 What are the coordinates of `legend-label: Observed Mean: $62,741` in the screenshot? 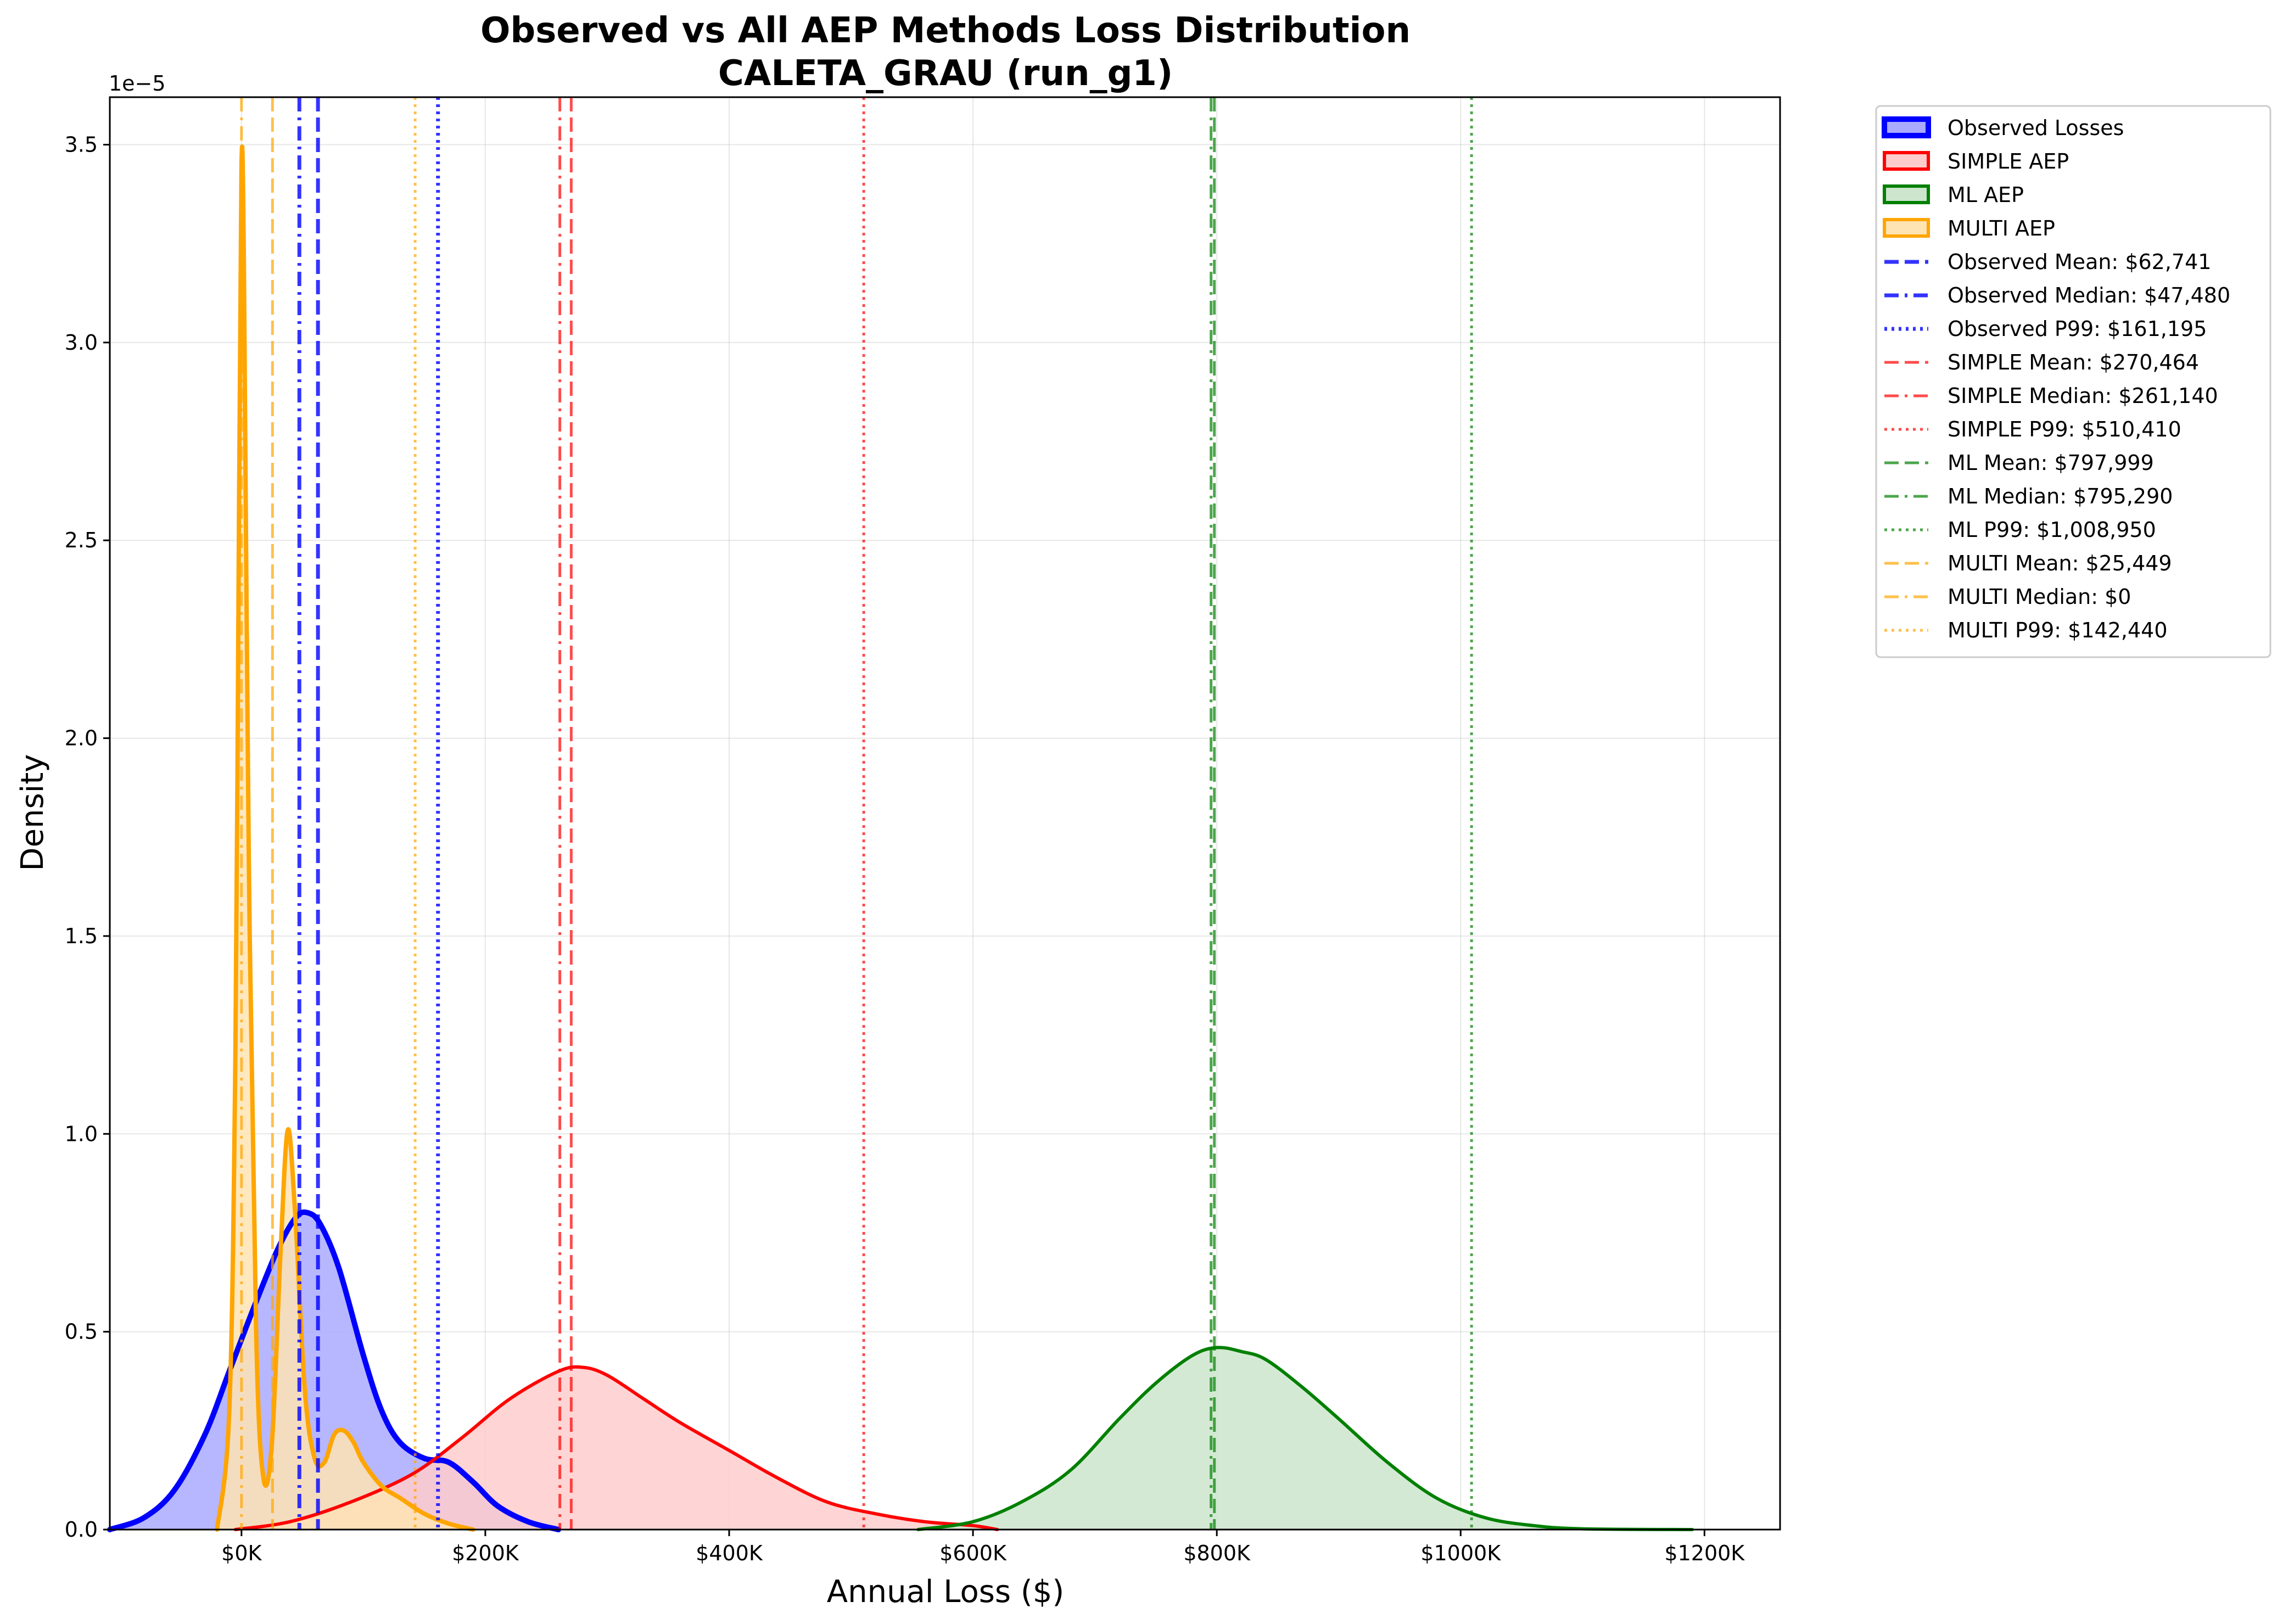 It's located at (2079, 262).